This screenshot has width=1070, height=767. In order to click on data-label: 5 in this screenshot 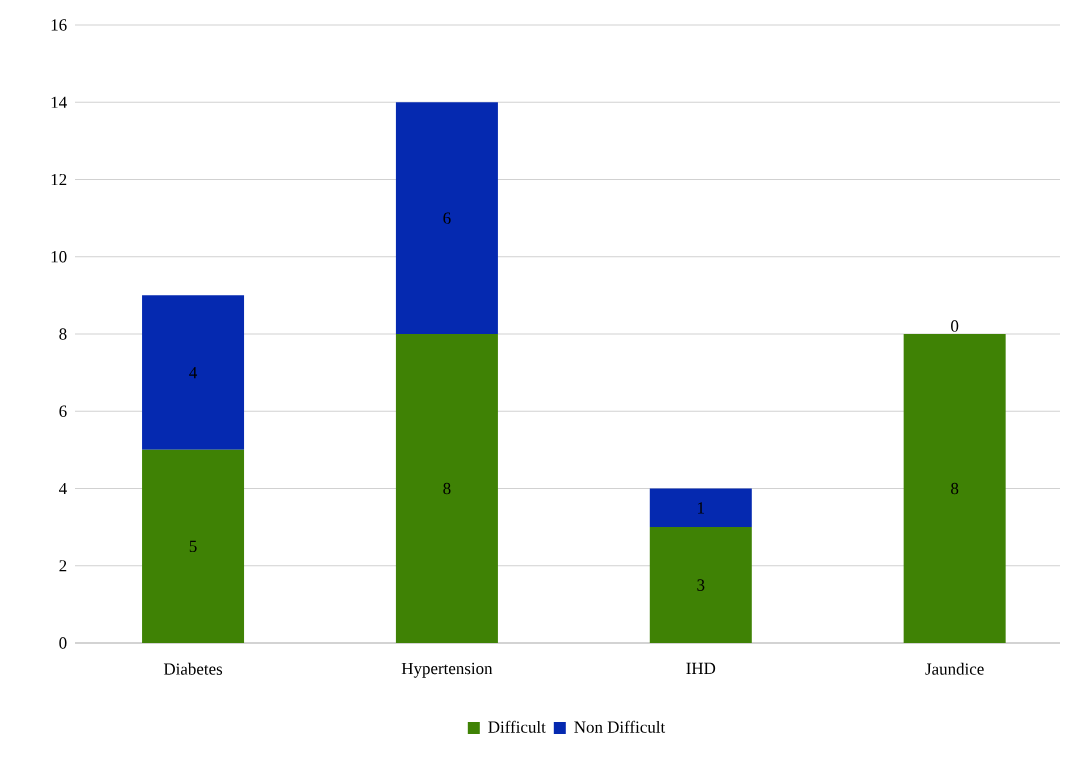, I will do `click(193, 546)`.